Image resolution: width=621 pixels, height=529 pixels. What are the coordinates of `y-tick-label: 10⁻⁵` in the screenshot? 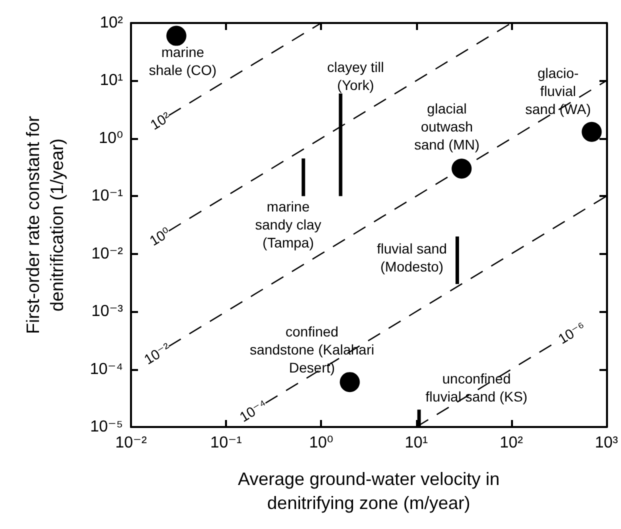 It's located at (106, 427).